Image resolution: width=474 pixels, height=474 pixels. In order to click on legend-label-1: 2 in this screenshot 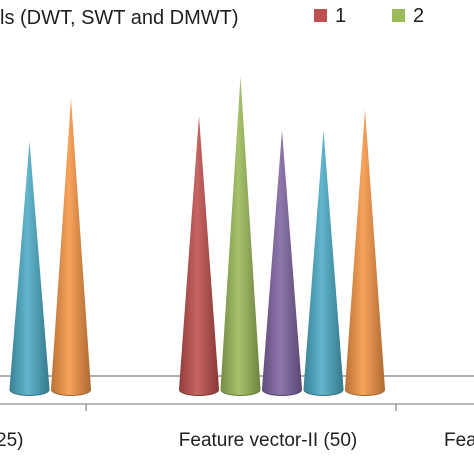, I will do `click(418, 16)`.